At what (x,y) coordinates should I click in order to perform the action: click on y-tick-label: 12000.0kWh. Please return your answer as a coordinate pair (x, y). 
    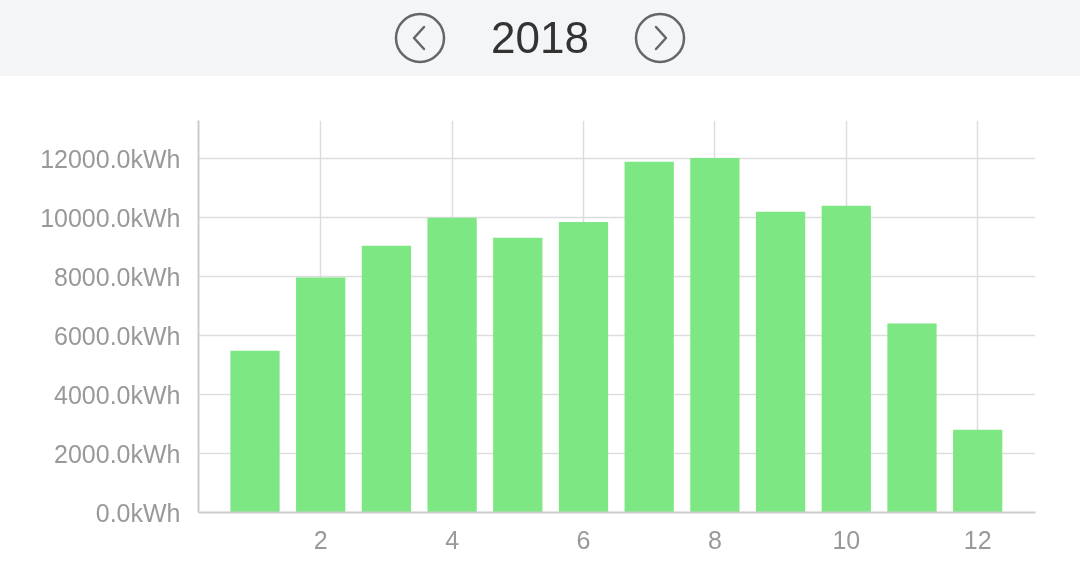
    Looking at the image, I should click on (110, 158).